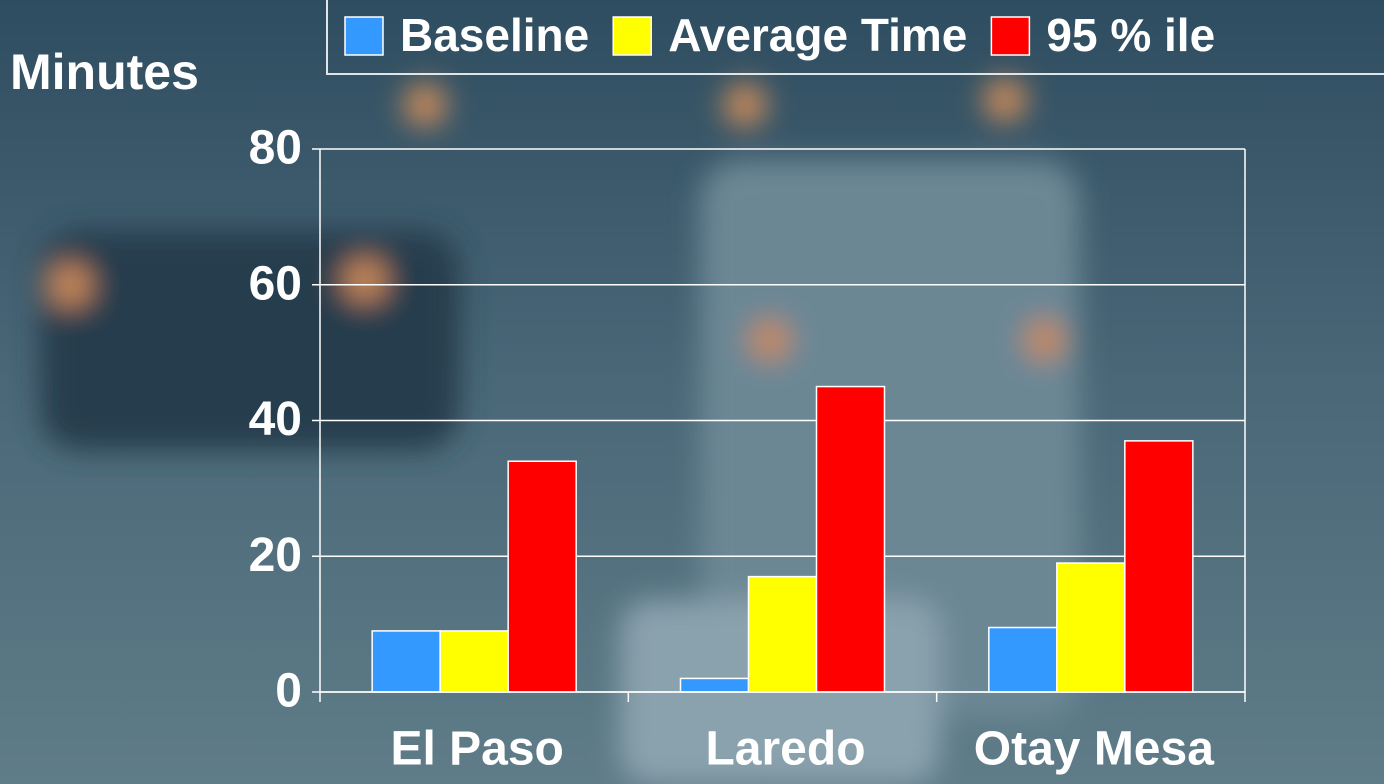 This screenshot has height=784, width=1384. What do you see at coordinates (1094, 749) in the screenshot?
I see `x-tick-label: Otay Mesa` at bounding box center [1094, 749].